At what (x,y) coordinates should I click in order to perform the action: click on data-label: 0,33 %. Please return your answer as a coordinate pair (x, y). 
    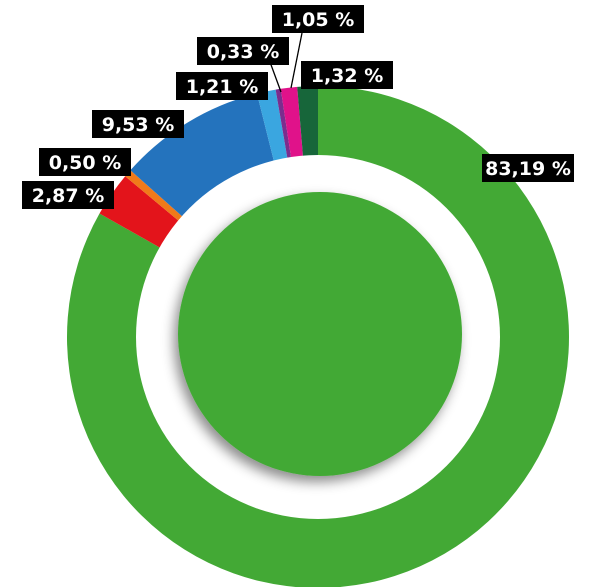
    Looking at the image, I should click on (243, 52).